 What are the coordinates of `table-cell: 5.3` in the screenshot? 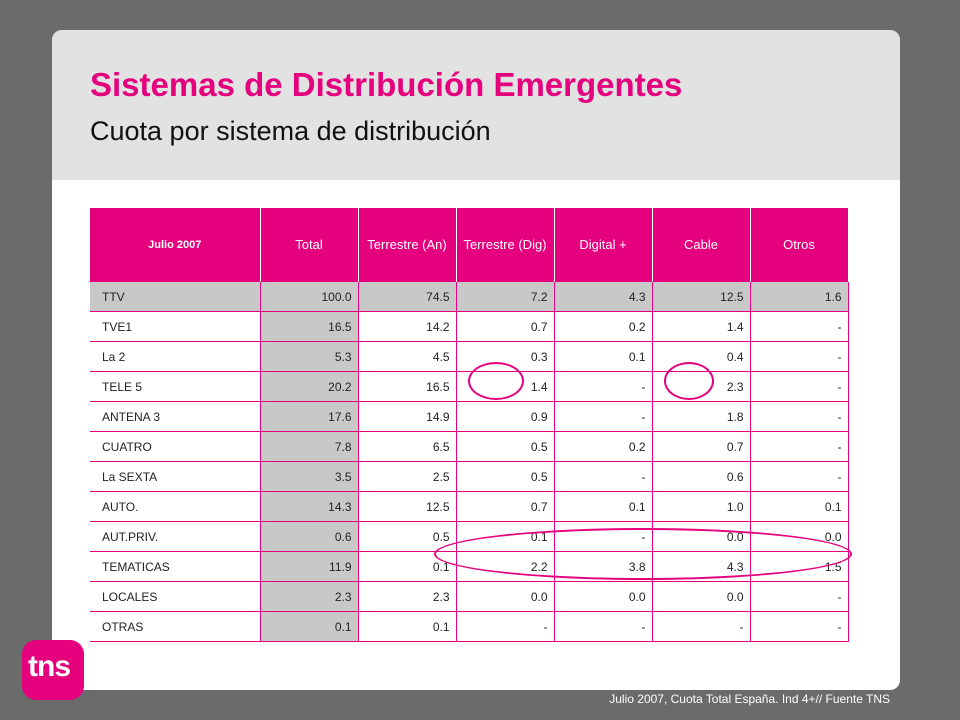 It's located at (309, 356).